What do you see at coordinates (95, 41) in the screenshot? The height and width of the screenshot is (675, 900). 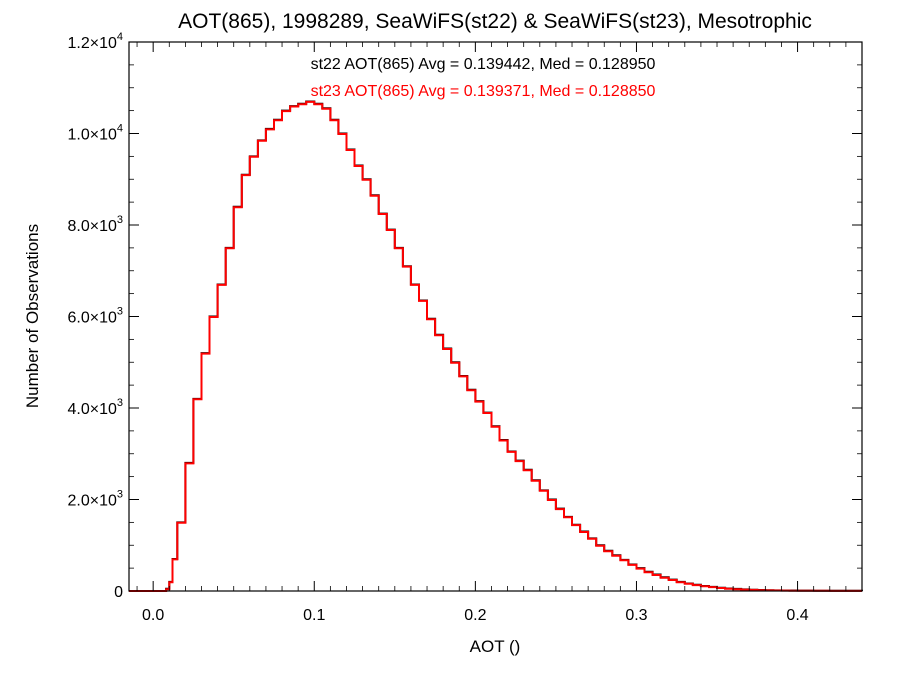 I see `y-tick-label: 1.2×10⁴` at bounding box center [95, 41].